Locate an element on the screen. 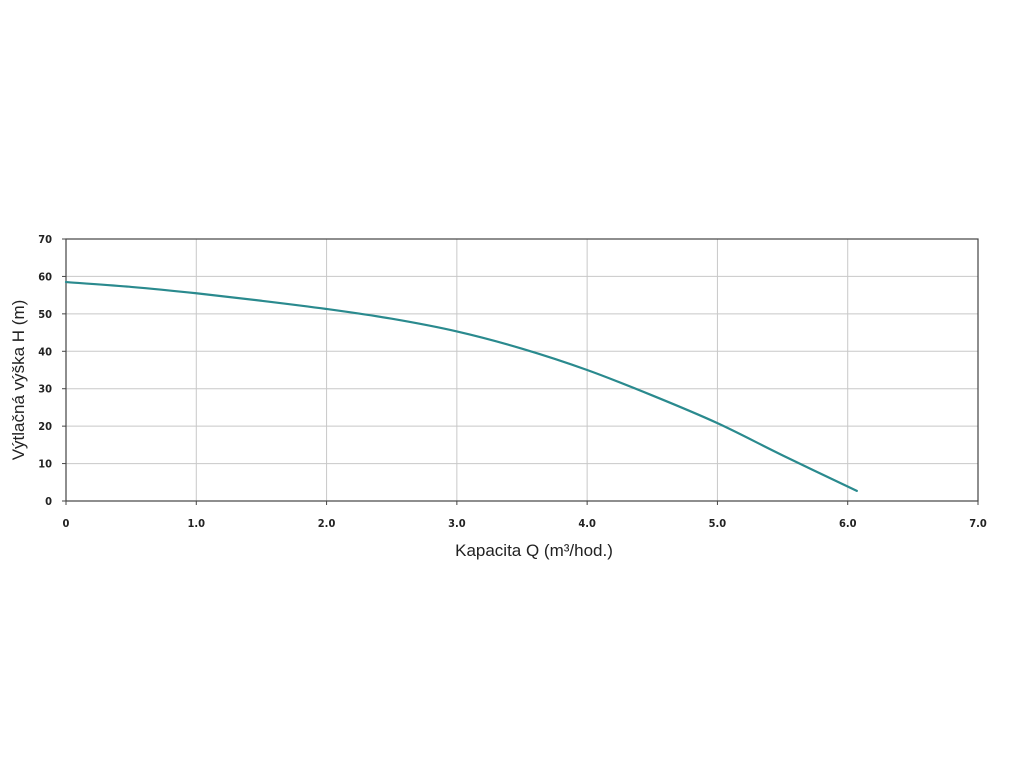 Image resolution: width=1024 pixels, height=768 pixels. y-tick-label: 30 is located at coordinates (45, 389).